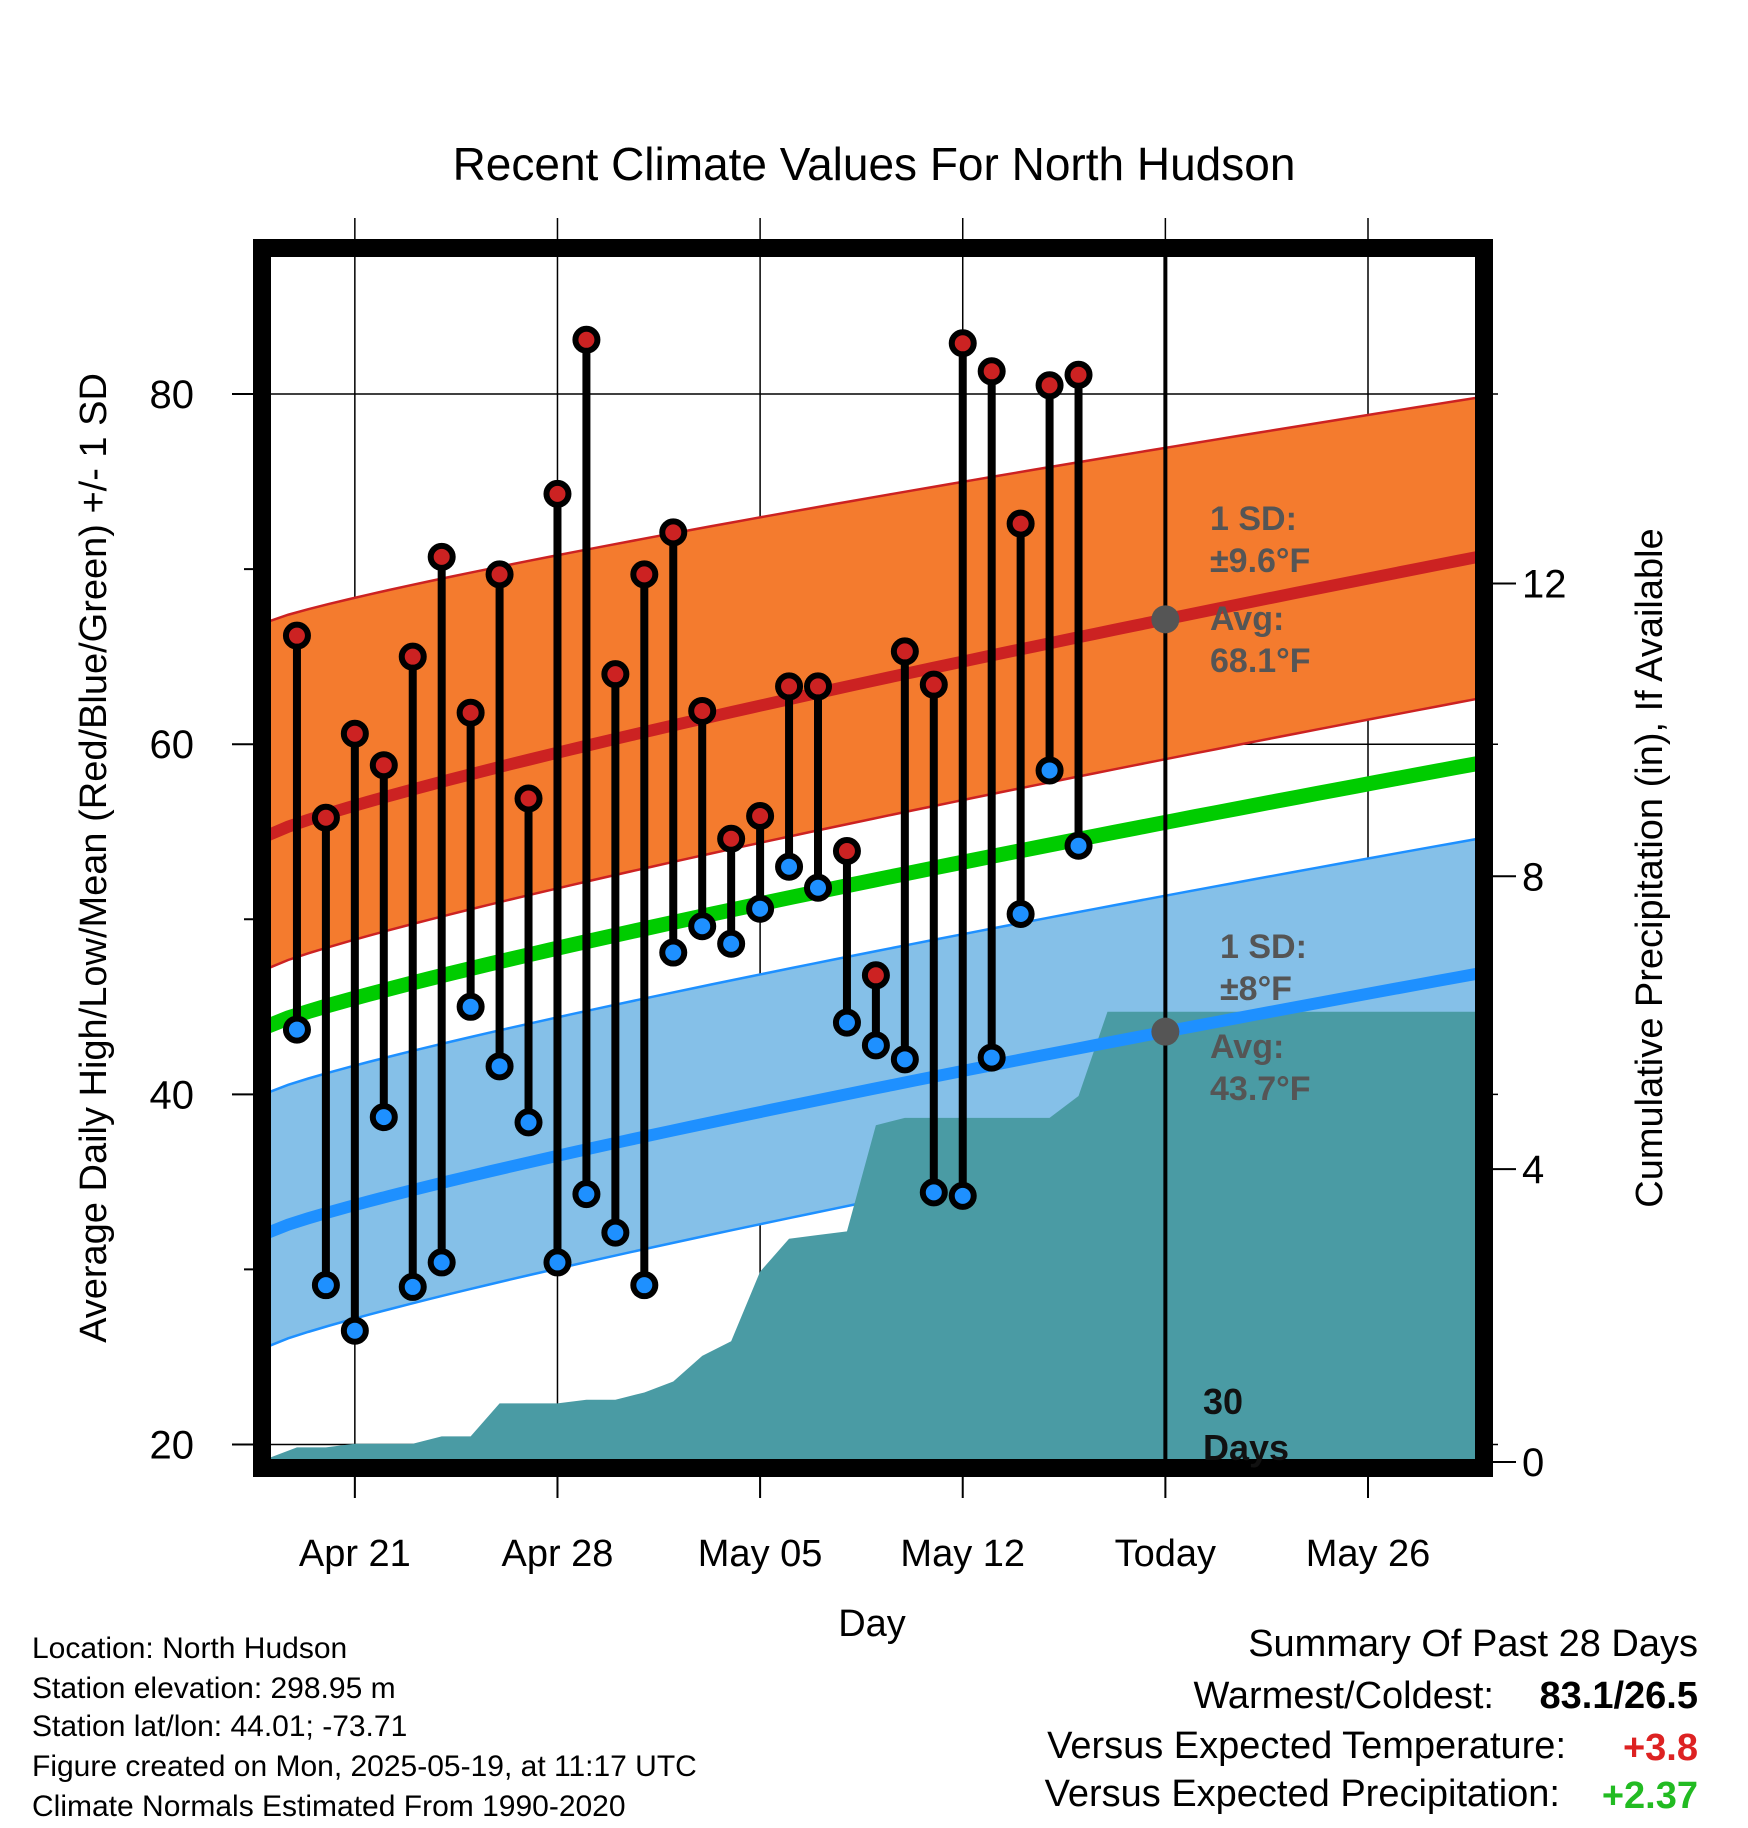 This screenshot has height=1828, width=1748. I want to click on x-tick-label: Apr 21, so click(355, 1554).